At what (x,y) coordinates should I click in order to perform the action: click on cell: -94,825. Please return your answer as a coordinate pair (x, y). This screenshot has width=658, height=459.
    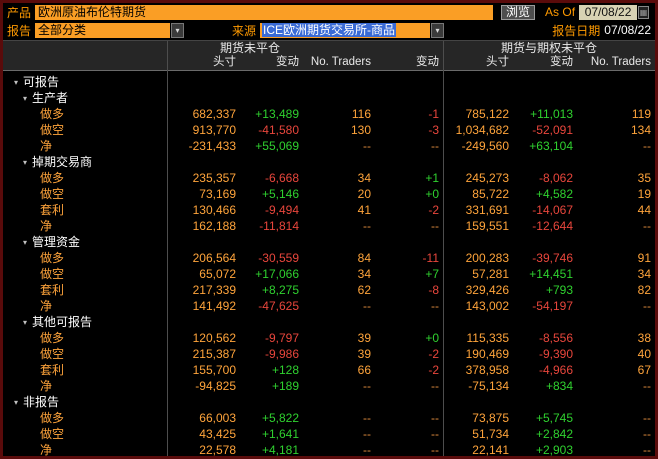
    Looking at the image, I should click on (215, 386).